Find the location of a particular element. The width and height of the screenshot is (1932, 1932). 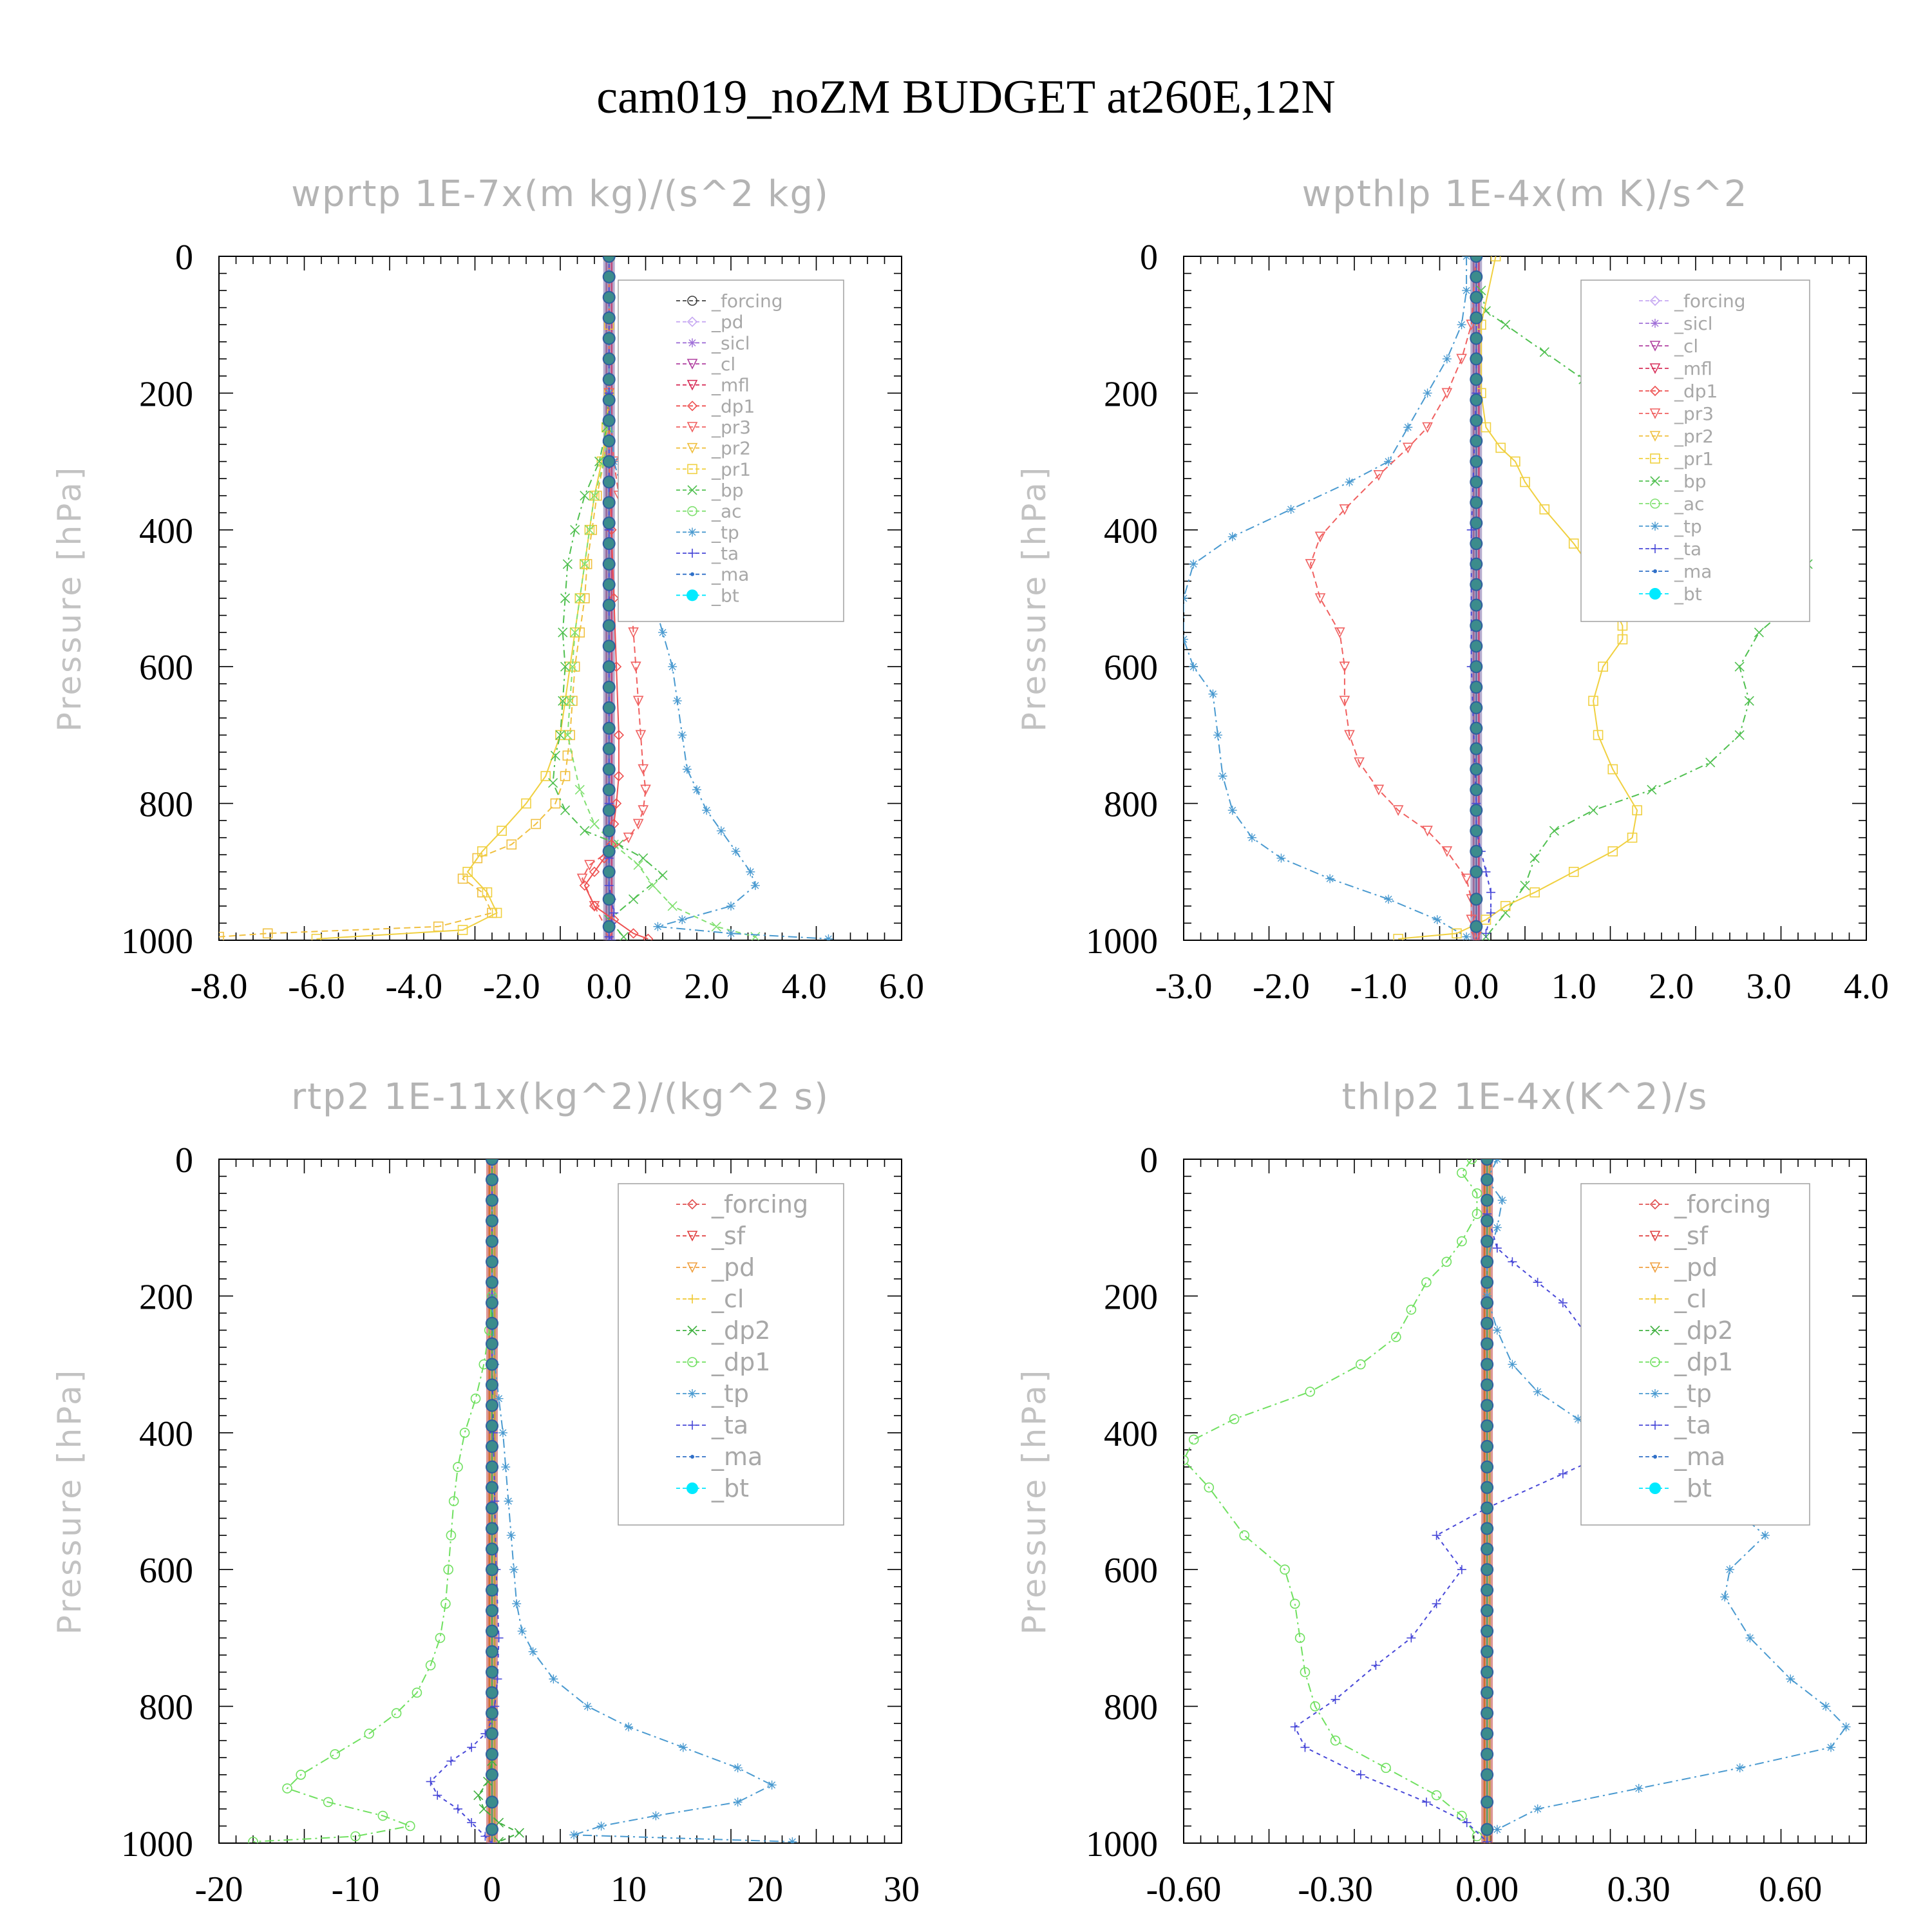

x-tick-label: 6.0 is located at coordinates (902, 987).